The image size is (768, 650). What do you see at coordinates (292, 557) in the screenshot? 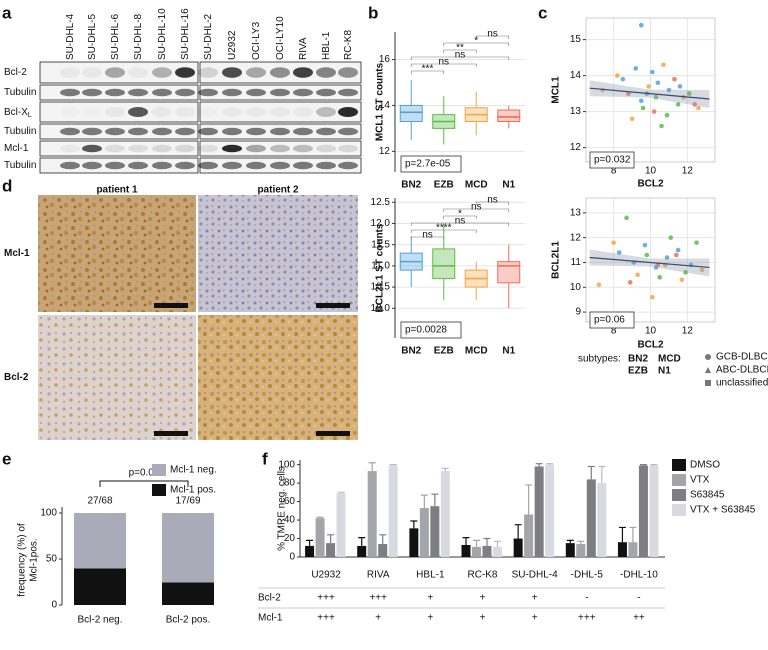
I see `y-tick-label: 0` at bounding box center [292, 557].